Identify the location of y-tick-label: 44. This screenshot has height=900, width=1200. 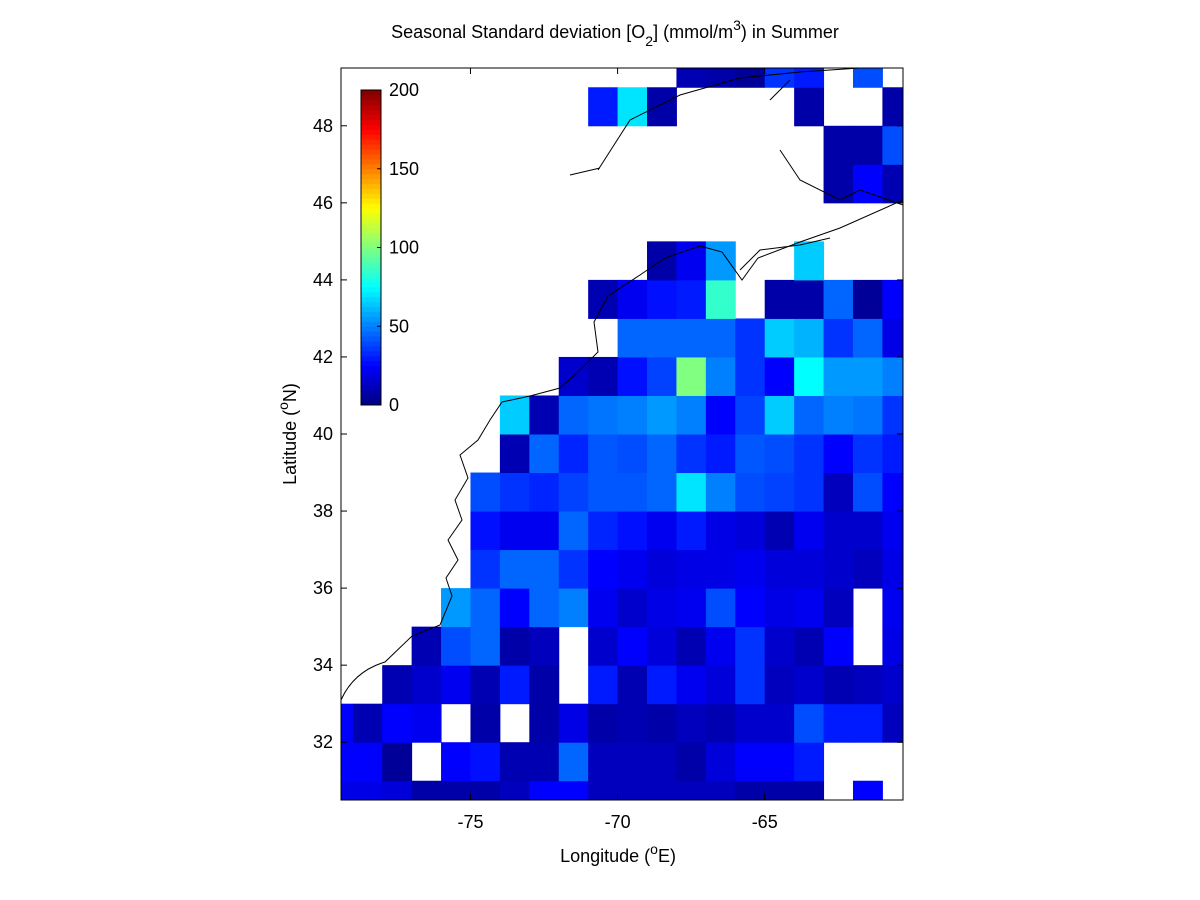
(323, 280).